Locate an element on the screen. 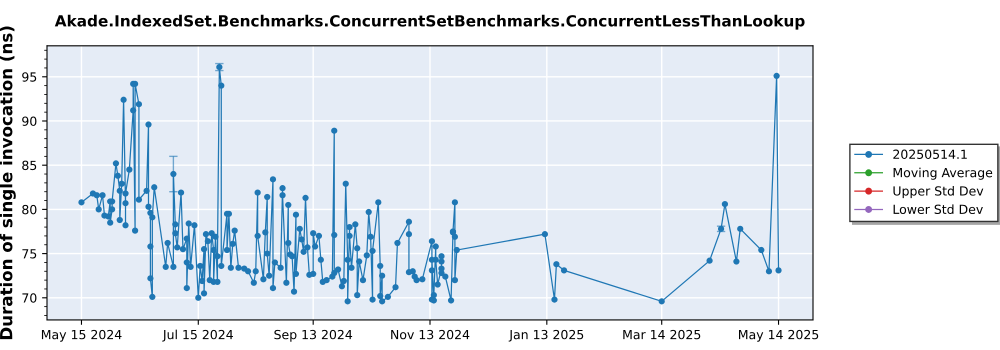 This screenshot has width=1000, height=350. y-tick-label: 95 is located at coordinates (29, 77).